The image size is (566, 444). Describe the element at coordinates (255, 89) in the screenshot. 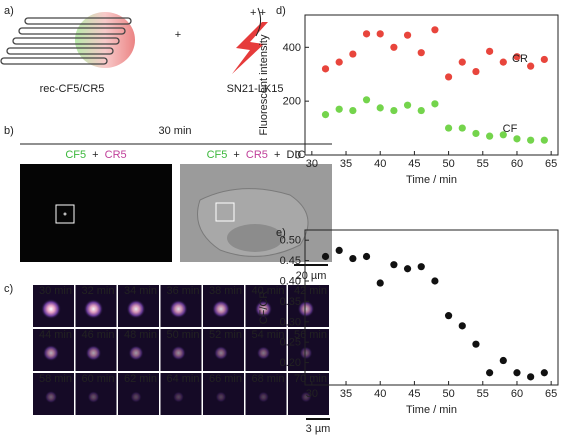

I see `scheme-label: SN21-LK15` at that location.